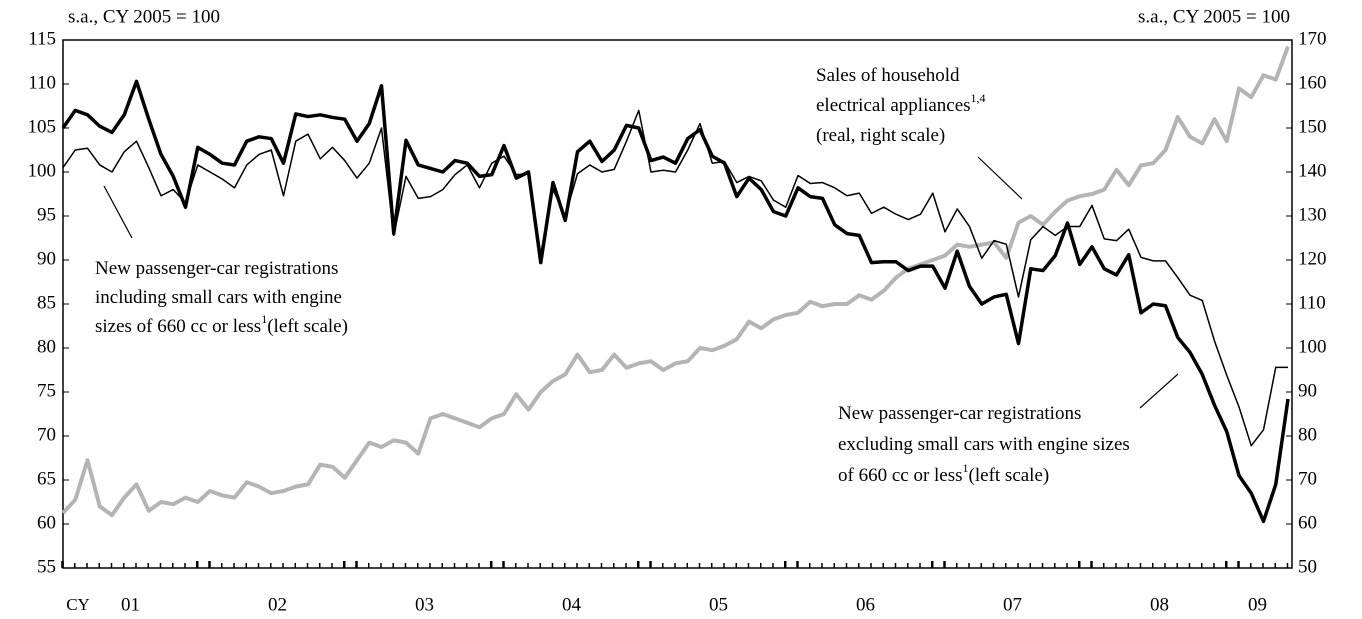  I want to click on y2-tick-label: 70, so click(1307, 478).